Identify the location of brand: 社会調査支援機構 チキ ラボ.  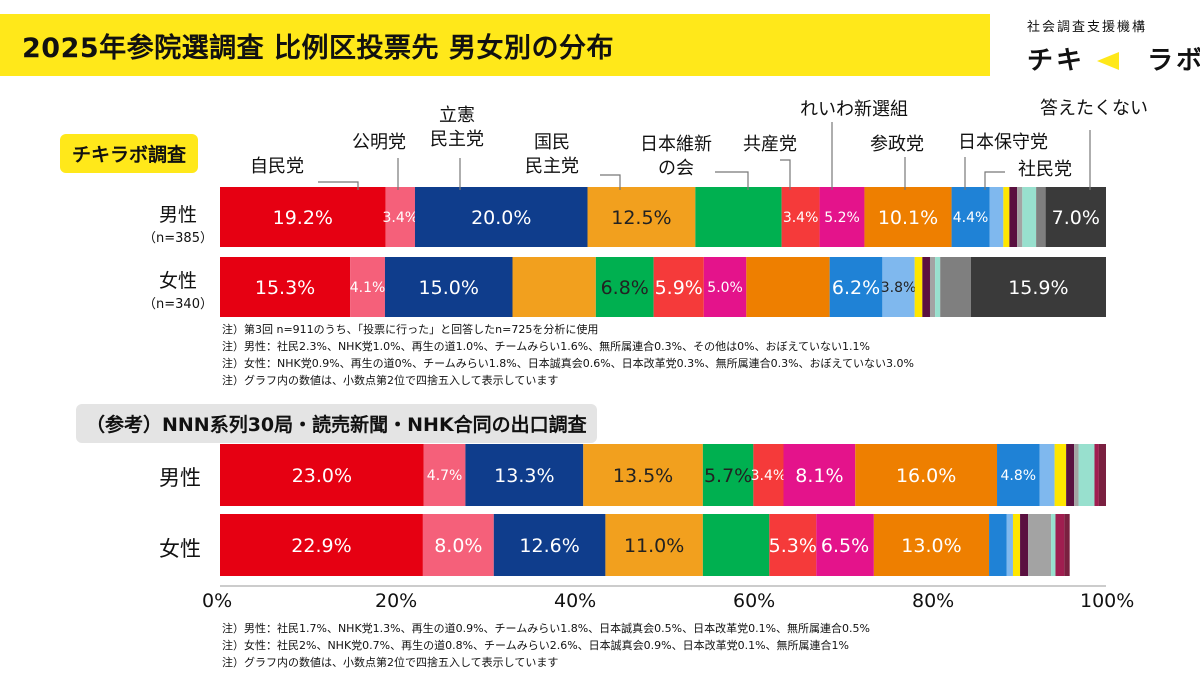
(1102, 45).